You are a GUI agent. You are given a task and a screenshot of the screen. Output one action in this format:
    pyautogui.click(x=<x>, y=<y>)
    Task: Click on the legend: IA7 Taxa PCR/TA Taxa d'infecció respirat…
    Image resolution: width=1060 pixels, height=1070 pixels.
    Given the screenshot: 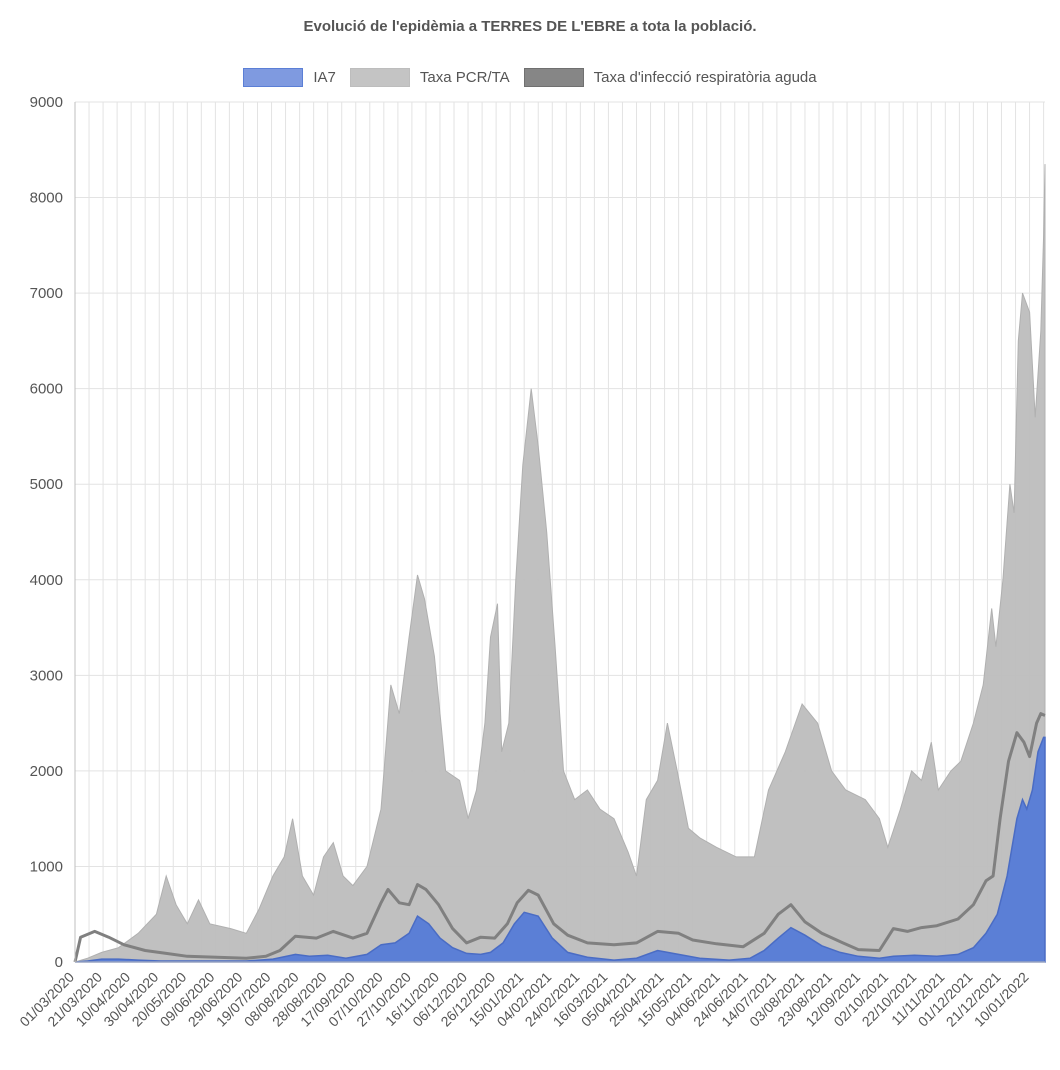 What is the action you would take?
    pyautogui.click(x=530, y=77)
    